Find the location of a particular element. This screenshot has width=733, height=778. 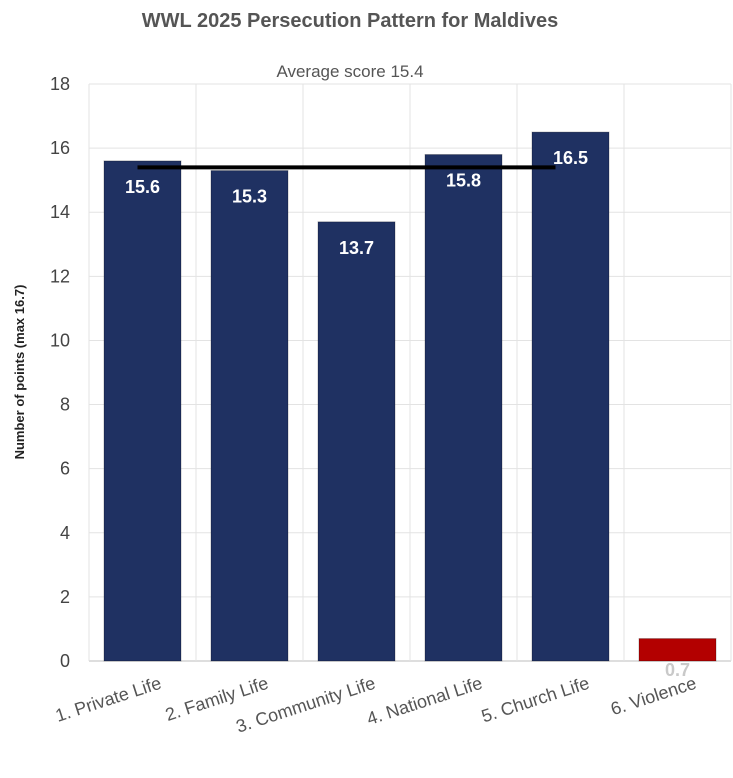

y-tick-label: 2 is located at coordinates (65, 597).